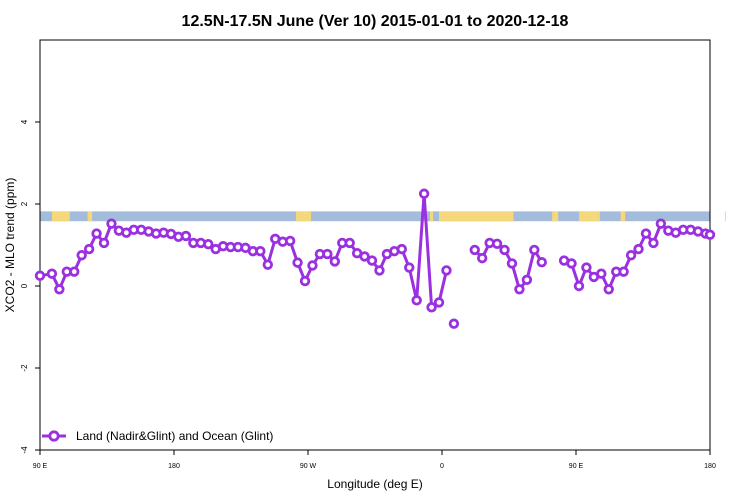 The image size is (750, 500). I want to click on x-tick-label: 0, so click(442, 466).